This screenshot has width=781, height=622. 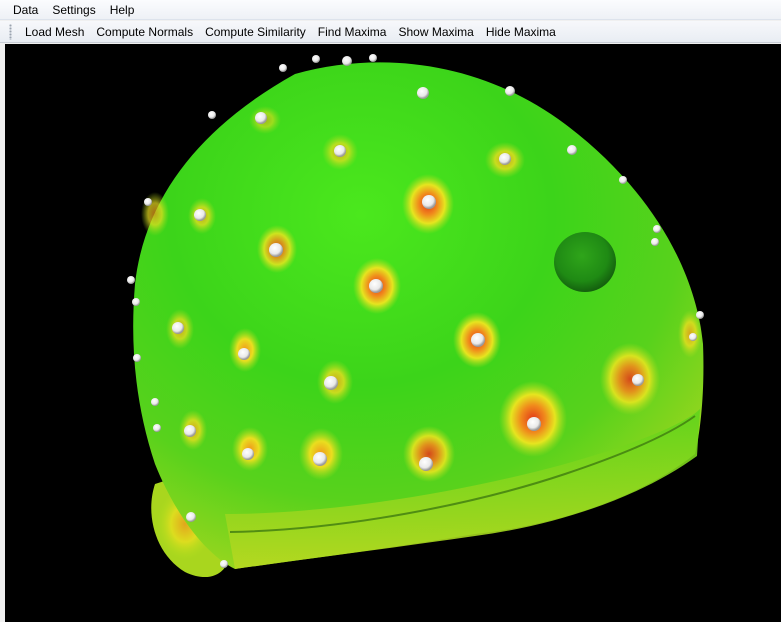 What do you see at coordinates (26, 9) in the screenshot?
I see `menu-data: Data` at bounding box center [26, 9].